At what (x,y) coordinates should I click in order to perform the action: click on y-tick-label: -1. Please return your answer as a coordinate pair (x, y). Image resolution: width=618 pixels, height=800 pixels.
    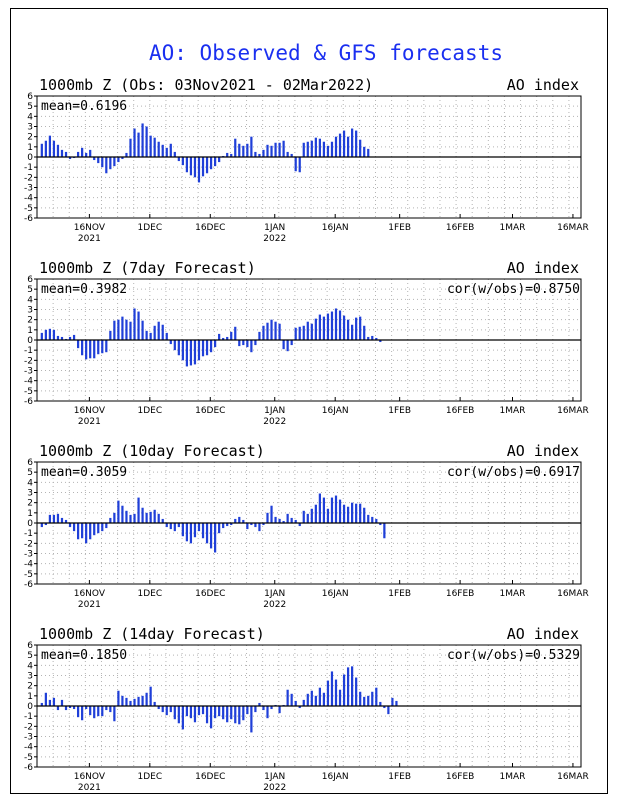
    Looking at the image, I should click on (28, 717).